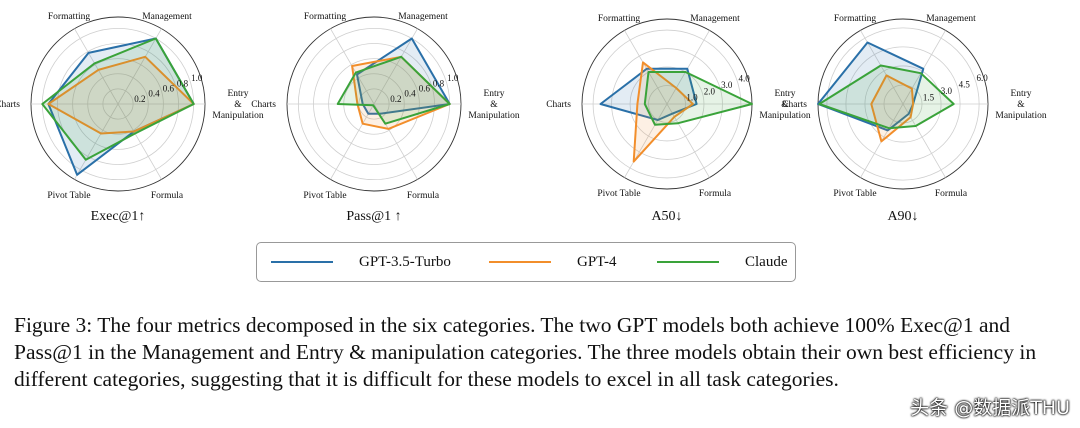 This screenshot has width=1080, height=428. What do you see at coordinates (745, 79) in the screenshot?
I see `radial-tick-label: 4.0` at bounding box center [745, 79].